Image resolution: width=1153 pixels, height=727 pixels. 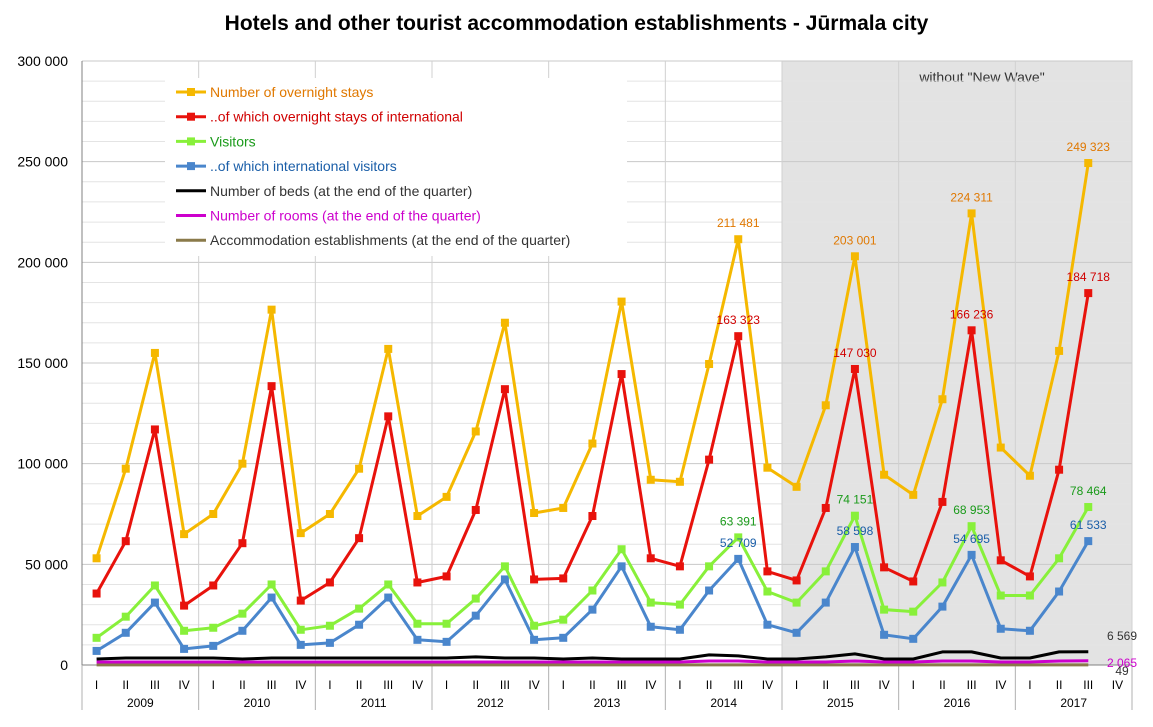 What do you see at coordinates (957, 703) in the screenshot?
I see `year-label: 2016` at bounding box center [957, 703].